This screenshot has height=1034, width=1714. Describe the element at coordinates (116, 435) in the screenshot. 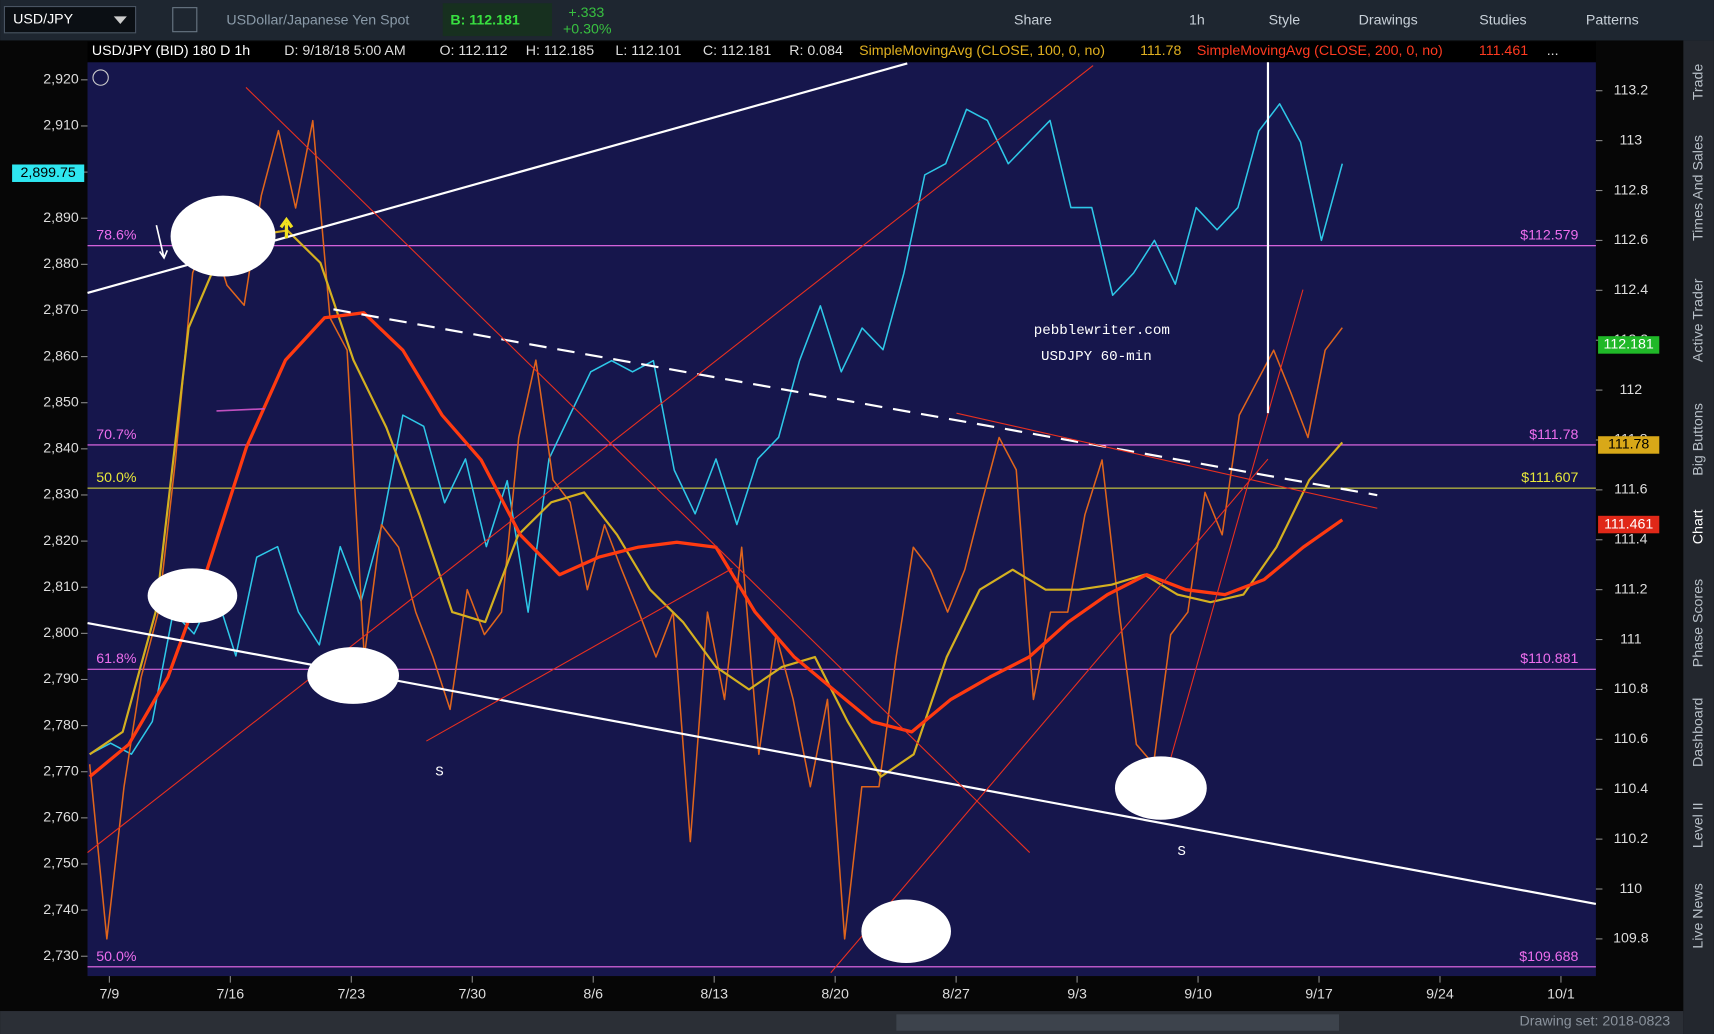

I see `fib-label-left: 70.7%` at that location.